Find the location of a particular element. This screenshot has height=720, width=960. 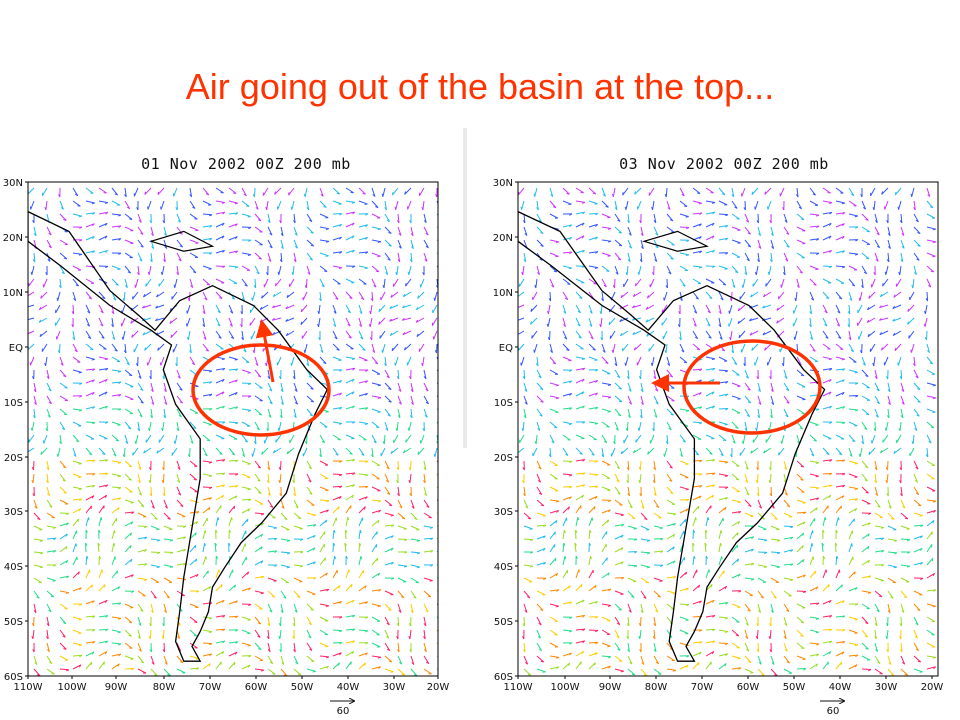

panel-1-title: 01 Nov 2002 00Z 200 mb is located at coordinates (246, 164).